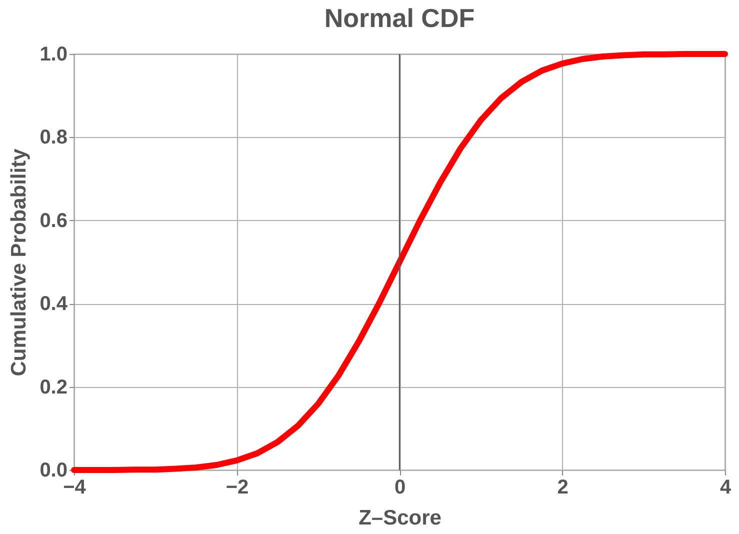 The height and width of the screenshot is (534, 739). What do you see at coordinates (400, 518) in the screenshot?
I see `x-axis-title: Z–Score` at bounding box center [400, 518].